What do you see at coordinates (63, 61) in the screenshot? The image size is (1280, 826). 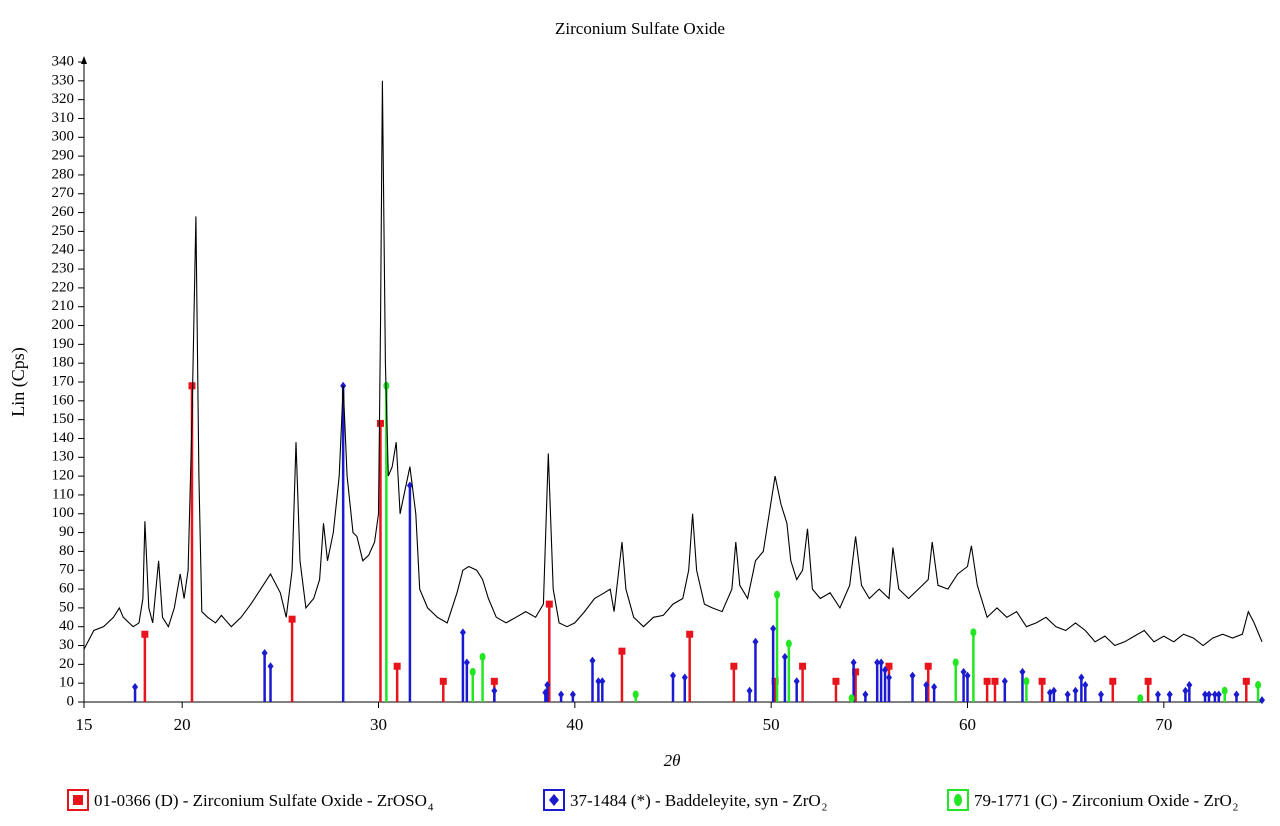 I see `y-tick-label: 340` at bounding box center [63, 61].